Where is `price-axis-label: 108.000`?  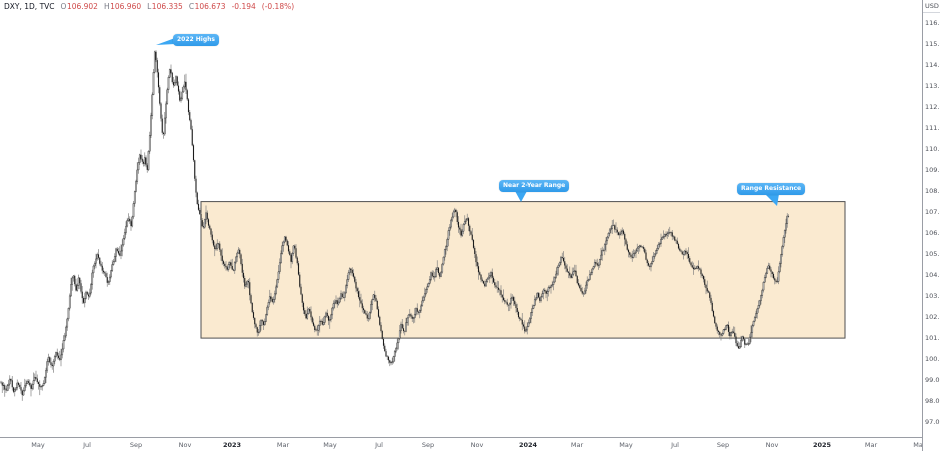
price-axis-label: 108.000 is located at coordinates (932, 191).